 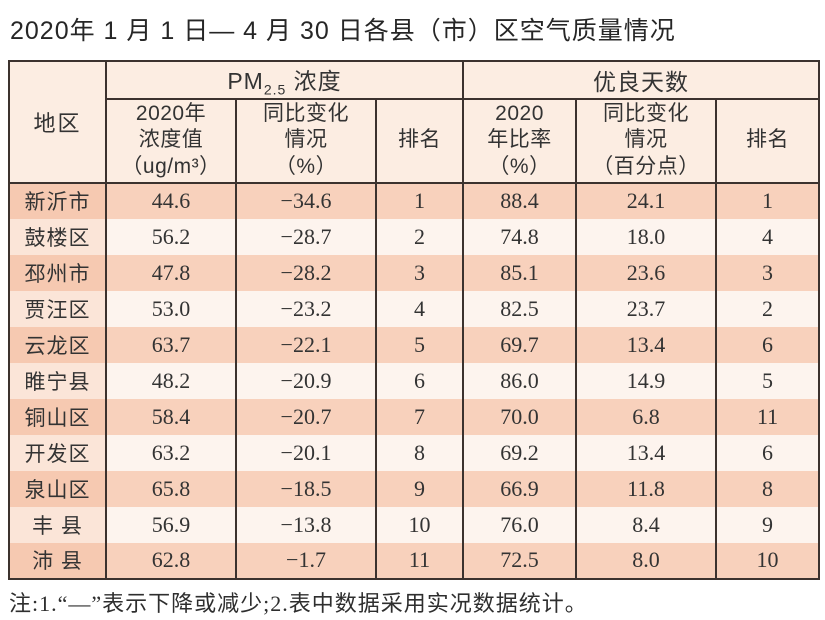 I want to click on region-cell: 开发区, so click(x=57, y=452).